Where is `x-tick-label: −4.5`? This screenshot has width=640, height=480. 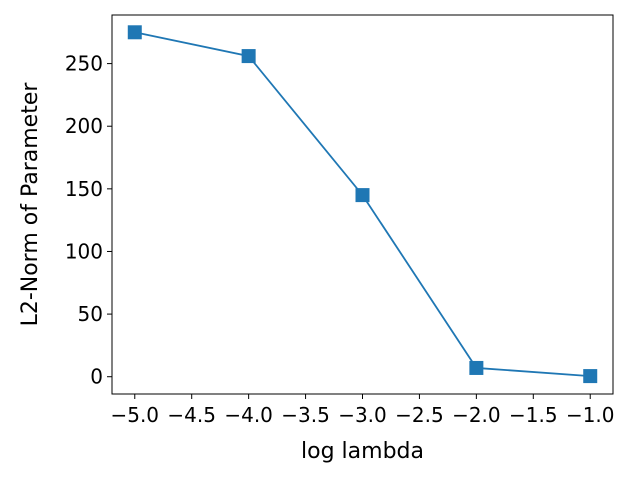
x-tick-label: −4.5 is located at coordinates (191, 415).